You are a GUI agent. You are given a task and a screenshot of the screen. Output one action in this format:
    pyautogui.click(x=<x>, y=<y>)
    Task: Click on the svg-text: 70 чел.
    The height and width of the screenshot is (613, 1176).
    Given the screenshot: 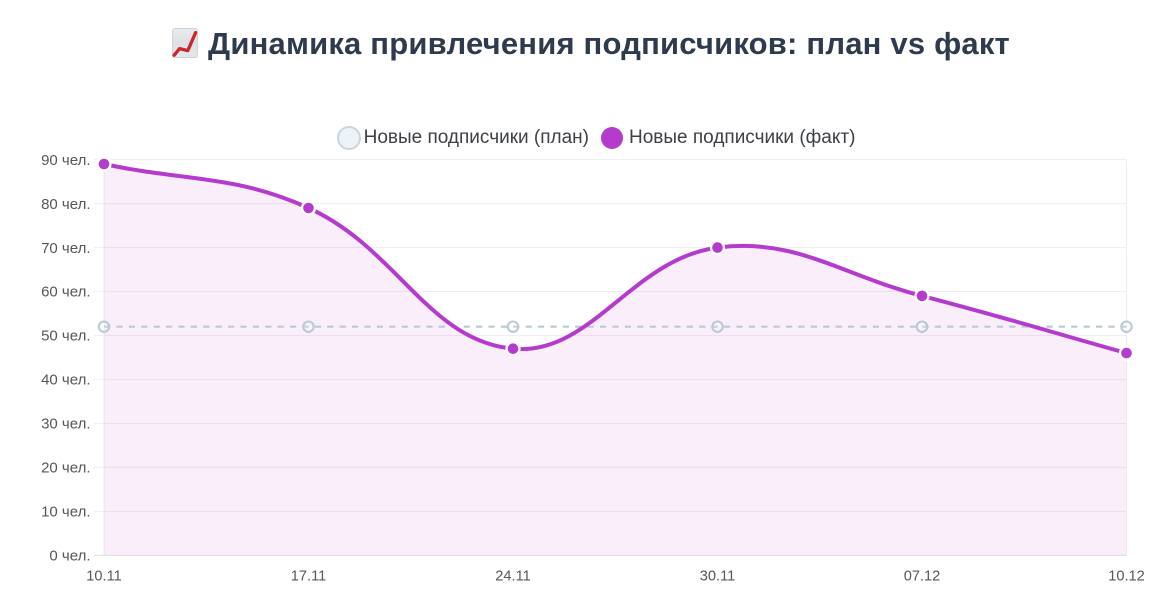 What is the action you would take?
    pyautogui.click(x=65, y=248)
    